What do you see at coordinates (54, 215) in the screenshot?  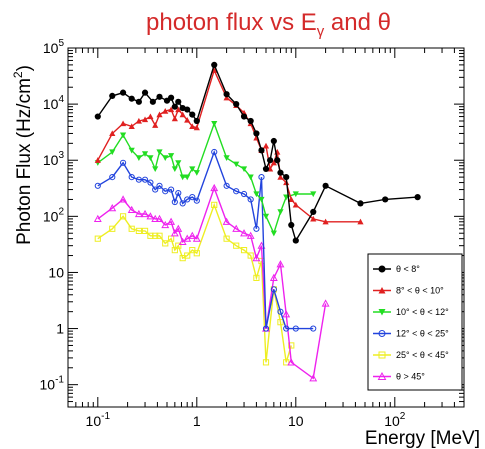 I see `y-tick-label: 10²` at bounding box center [54, 215].